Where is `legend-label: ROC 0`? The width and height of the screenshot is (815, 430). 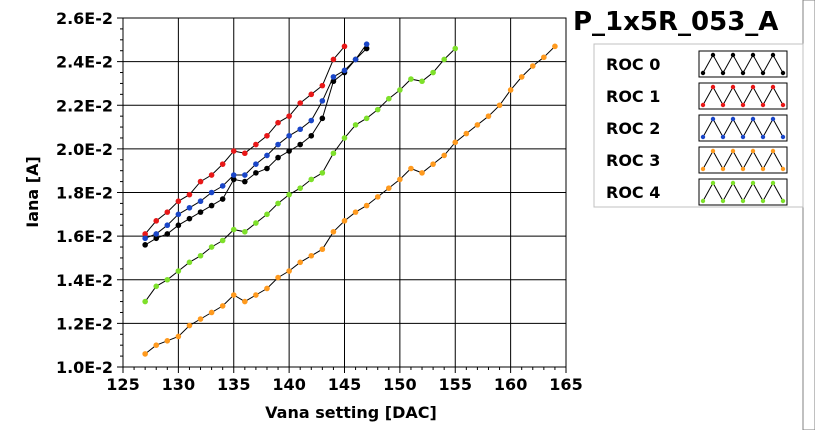 legend-label: ROC 0 is located at coordinates (633, 64).